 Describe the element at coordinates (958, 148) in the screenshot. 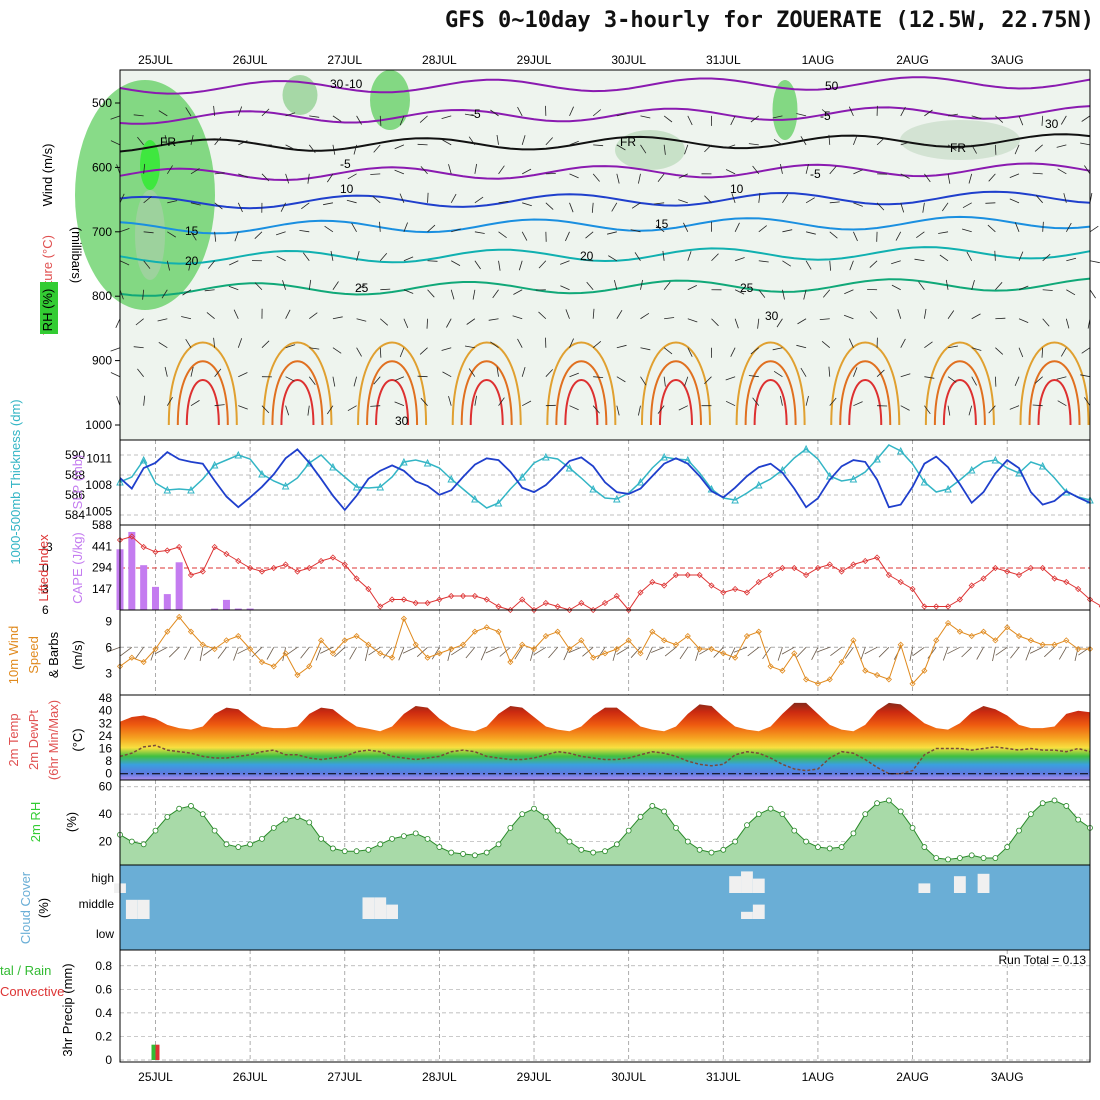

I see `isotherm-label: FR` at that location.